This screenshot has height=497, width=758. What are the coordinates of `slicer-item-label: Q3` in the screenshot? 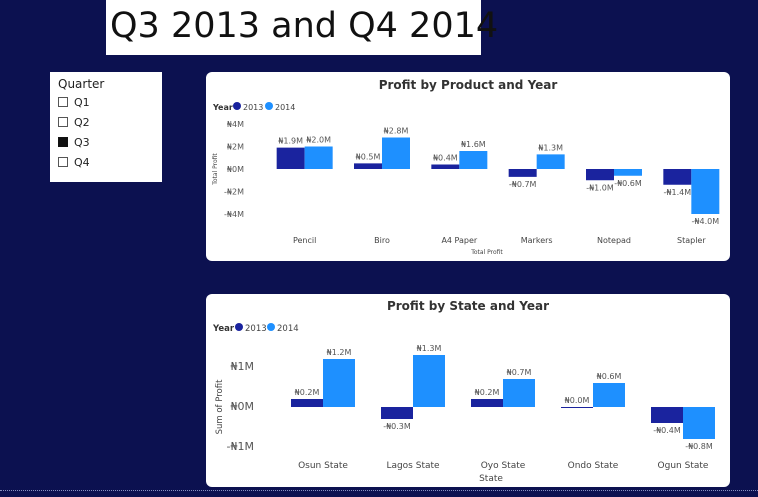 It's located at (82, 142).